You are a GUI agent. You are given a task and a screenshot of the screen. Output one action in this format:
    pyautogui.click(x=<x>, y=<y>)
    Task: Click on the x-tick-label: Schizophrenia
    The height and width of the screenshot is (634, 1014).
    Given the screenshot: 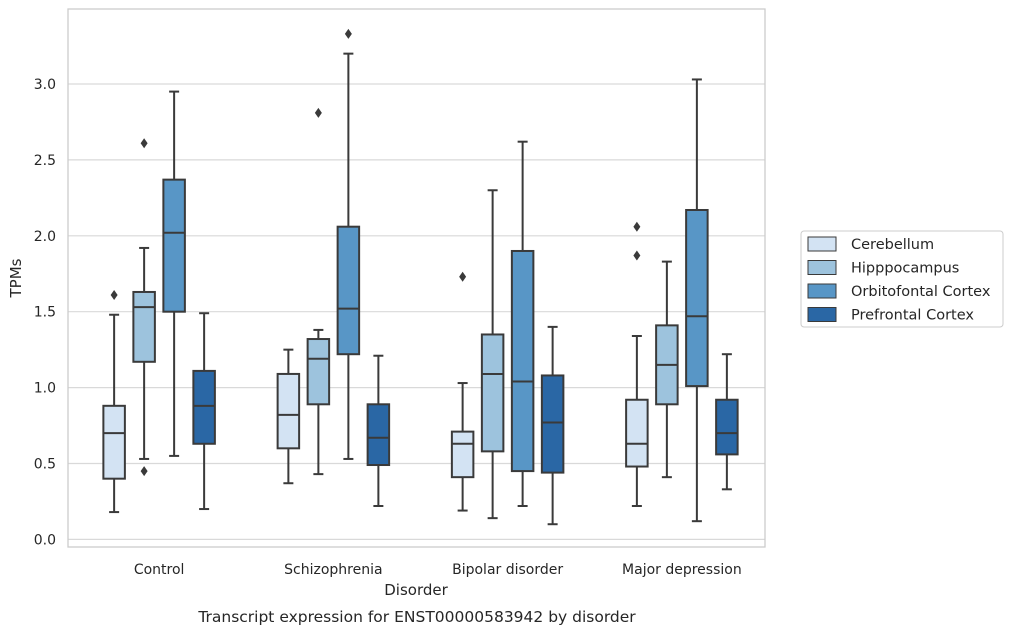 What is the action you would take?
    pyautogui.click(x=333, y=570)
    